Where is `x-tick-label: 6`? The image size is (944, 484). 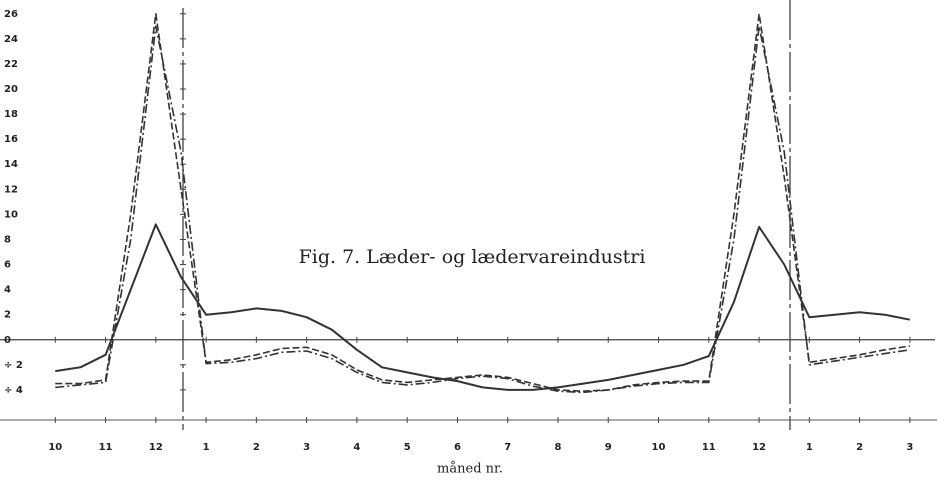 x-tick-label: 6 is located at coordinates (457, 447).